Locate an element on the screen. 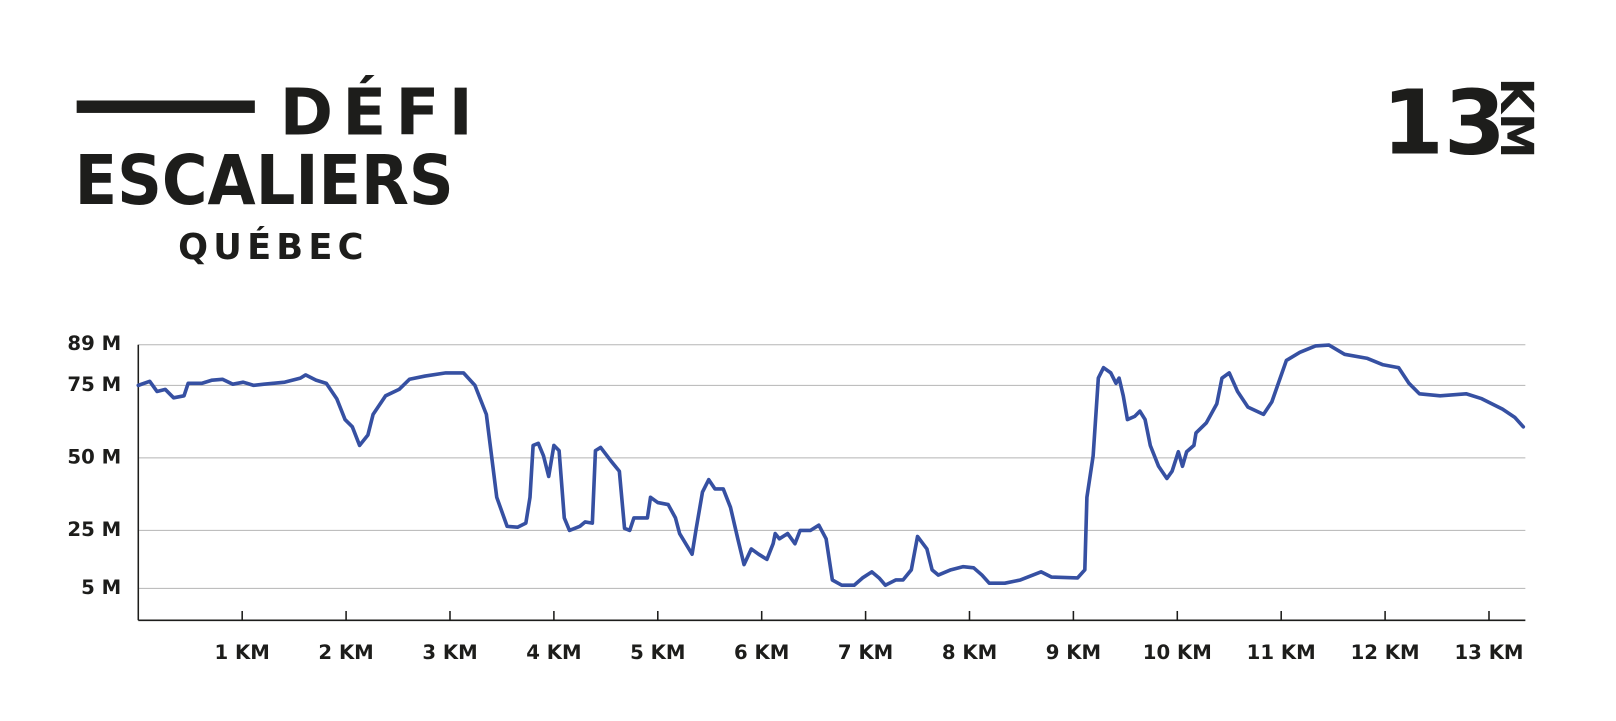 The image size is (1616, 721). y-tick-label: 5 M is located at coordinates (101, 587).